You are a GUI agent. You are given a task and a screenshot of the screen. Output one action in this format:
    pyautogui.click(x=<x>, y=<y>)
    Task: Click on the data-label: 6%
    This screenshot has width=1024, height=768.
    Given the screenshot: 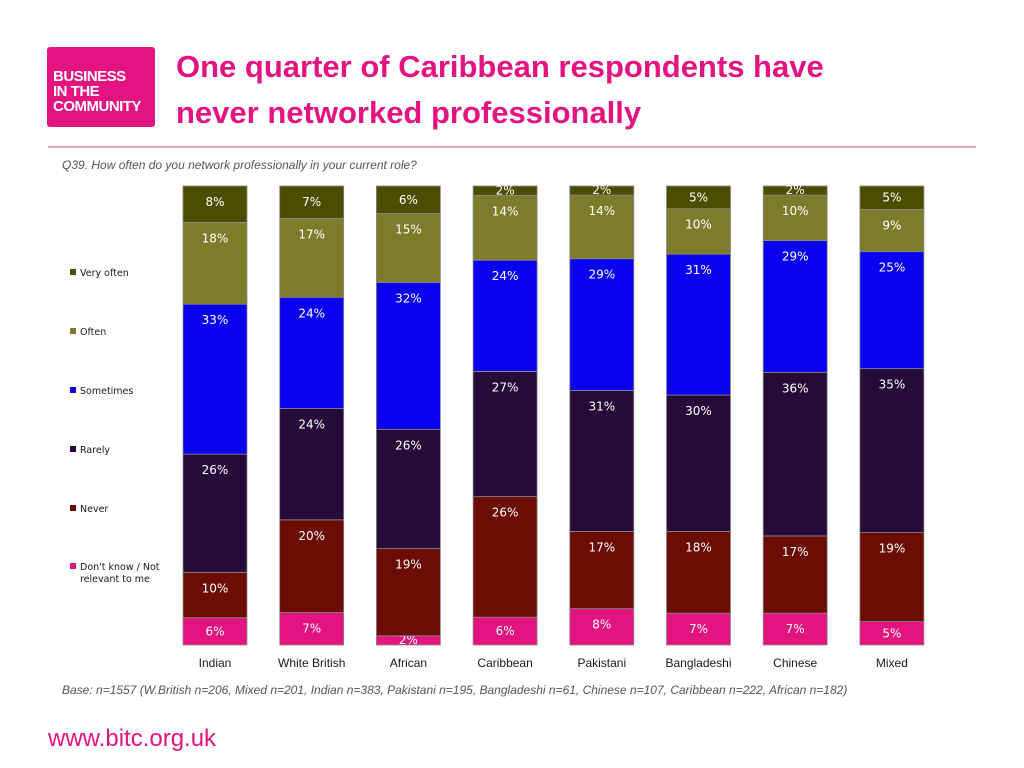 What is the action you would take?
    pyautogui.click(x=408, y=200)
    